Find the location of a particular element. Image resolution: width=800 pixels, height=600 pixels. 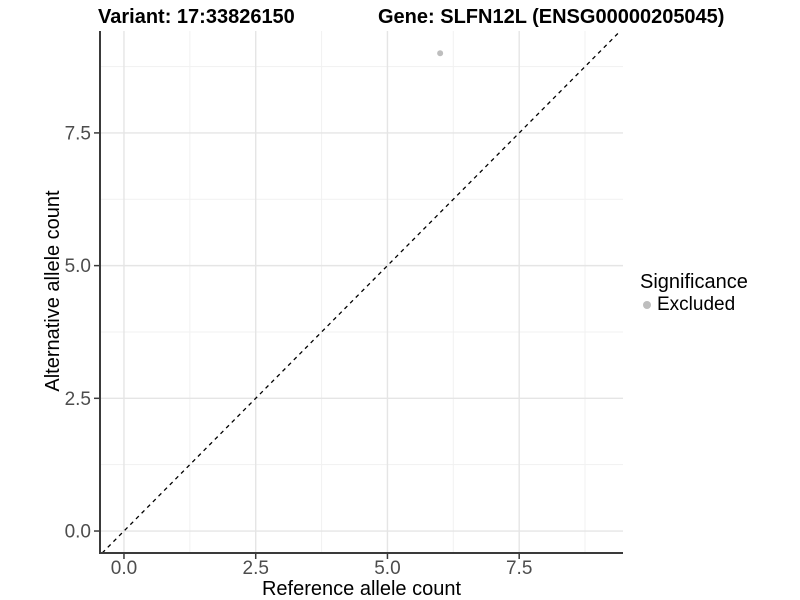

y-tick-label: 2.5 is located at coordinates (78, 399).